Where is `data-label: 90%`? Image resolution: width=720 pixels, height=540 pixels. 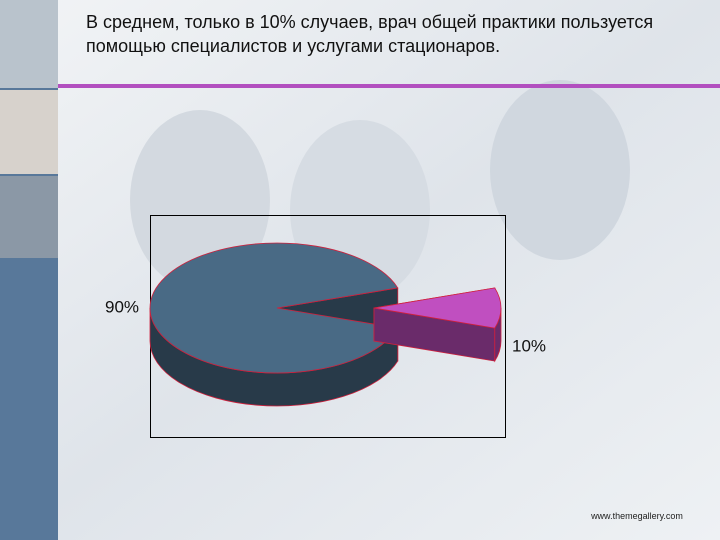 data-label: 90% is located at coordinates (122, 306).